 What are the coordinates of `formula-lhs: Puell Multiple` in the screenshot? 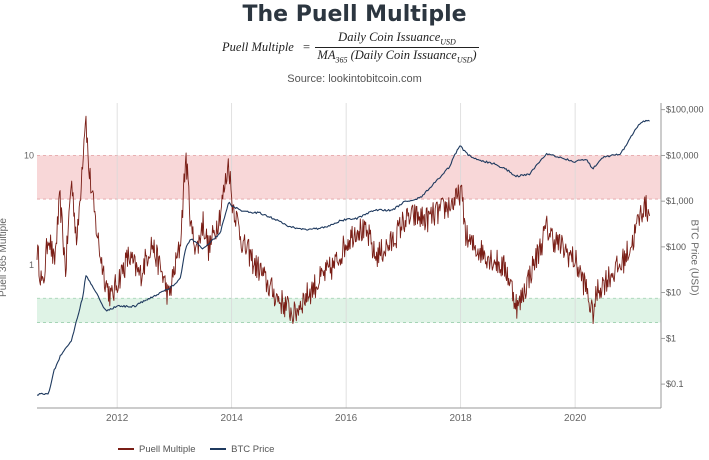 It's located at (258, 47).